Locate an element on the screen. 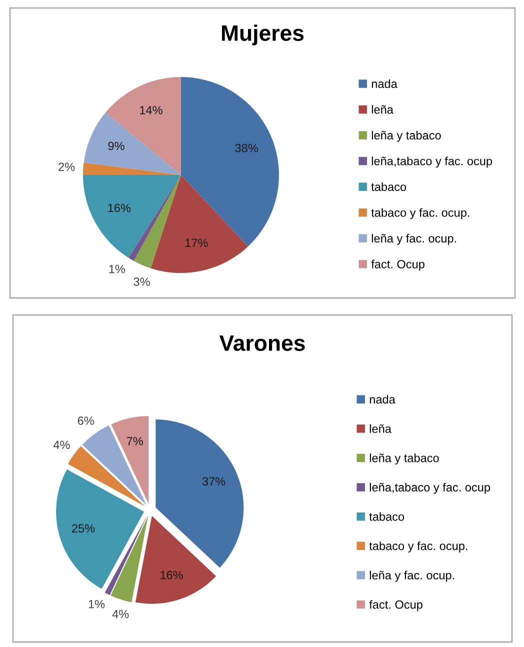 Image resolution: width=524 pixels, height=647 pixels. data-label: 3% is located at coordinates (142, 282).